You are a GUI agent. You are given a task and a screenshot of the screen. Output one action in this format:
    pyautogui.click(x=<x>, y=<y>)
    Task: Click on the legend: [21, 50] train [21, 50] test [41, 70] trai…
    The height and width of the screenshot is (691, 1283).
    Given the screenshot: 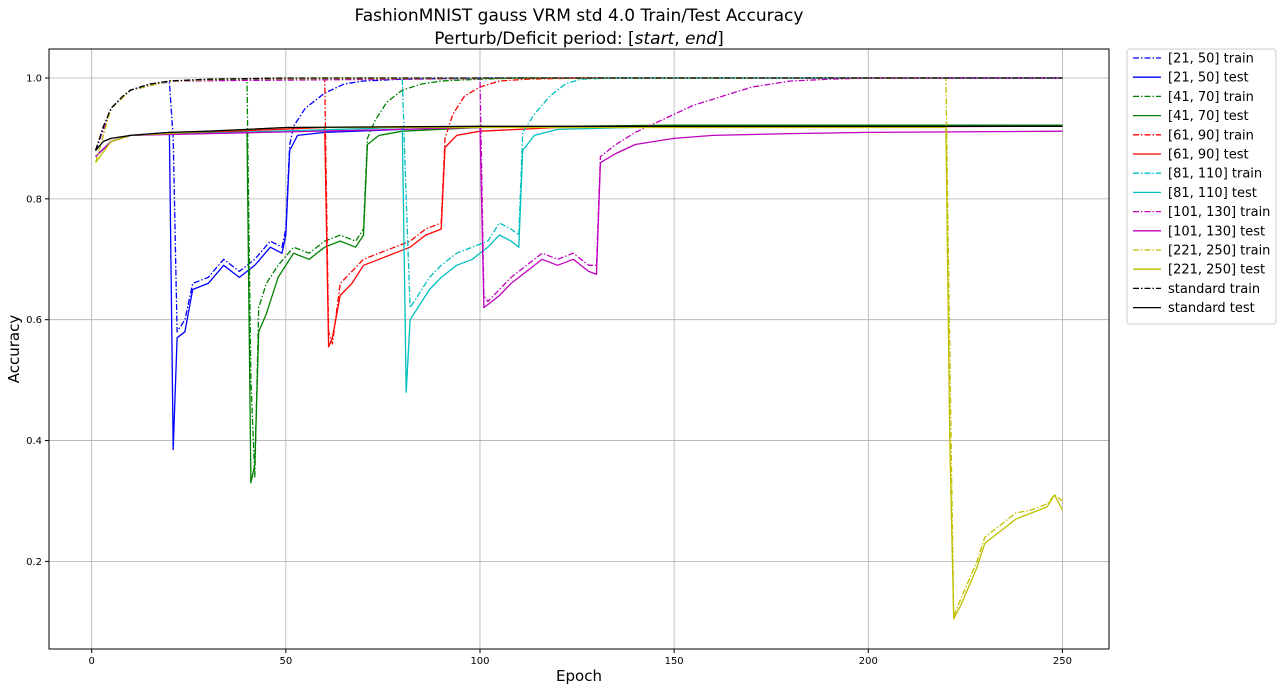 What is the action you would take?
    pyautogui.click(x=1201, y=186)
    